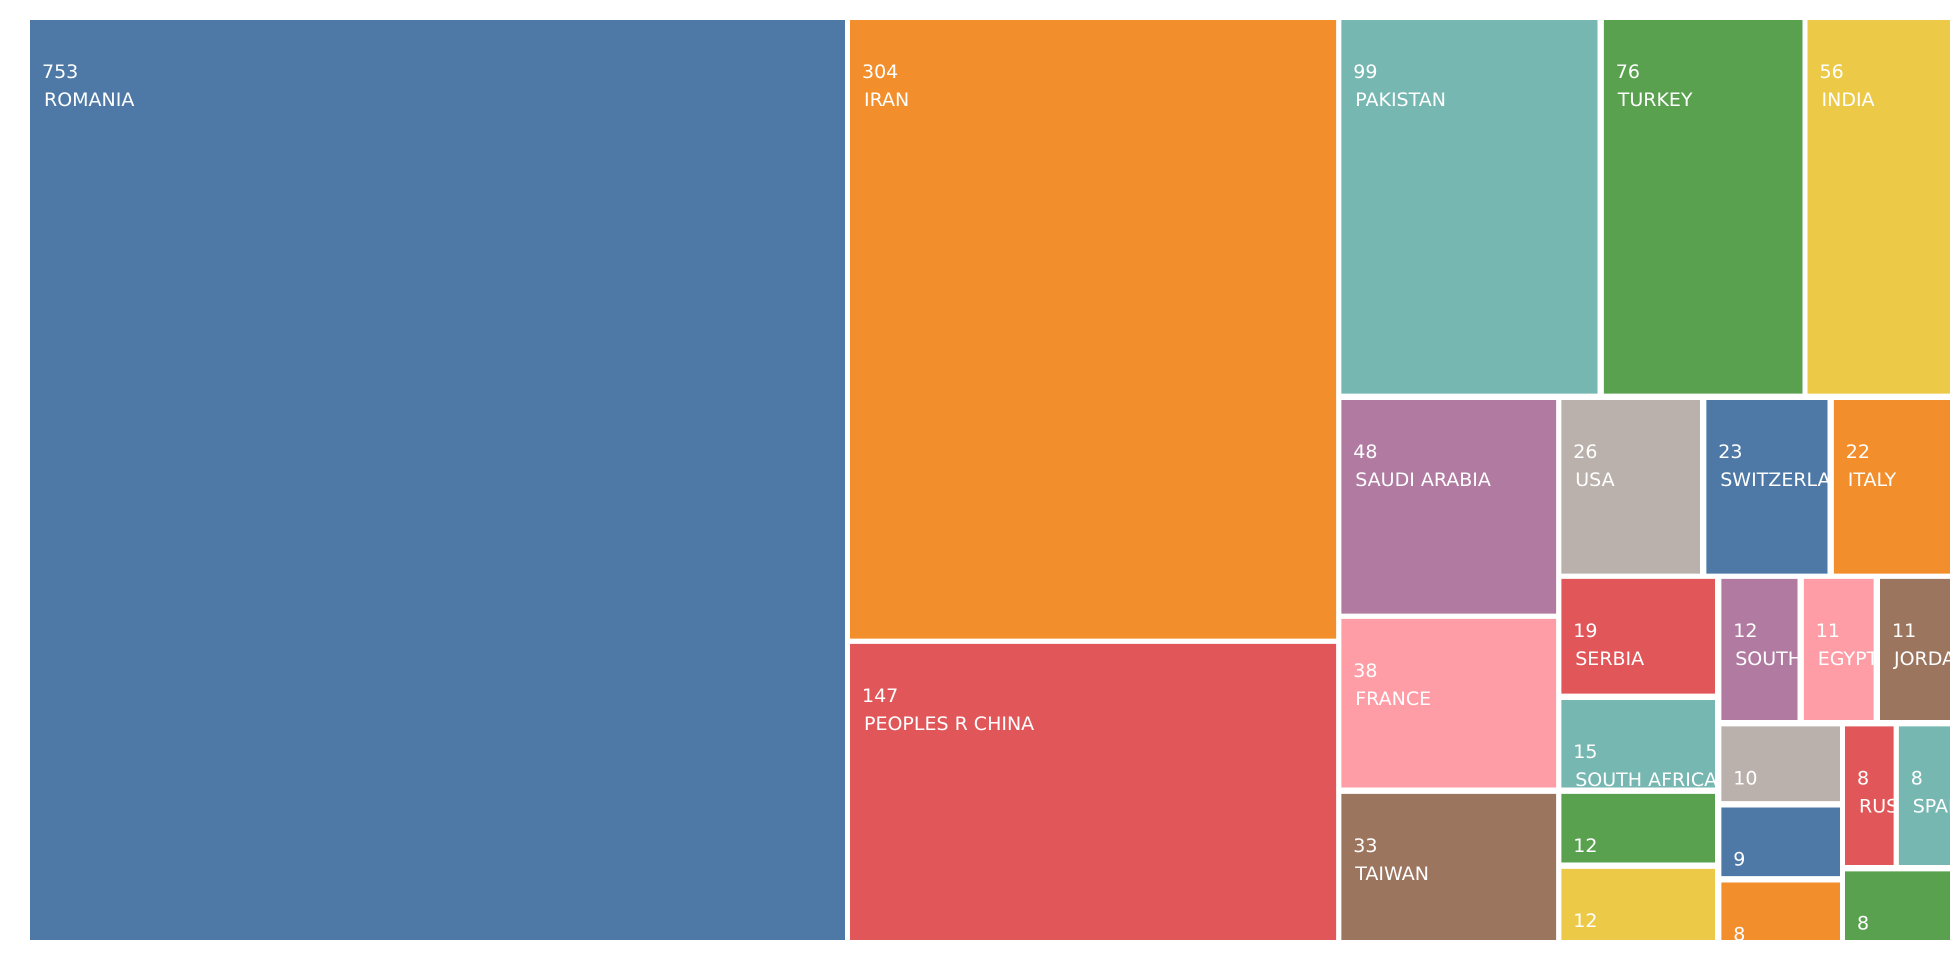  I want to click on tile-value: 23, so click(1730, 452).